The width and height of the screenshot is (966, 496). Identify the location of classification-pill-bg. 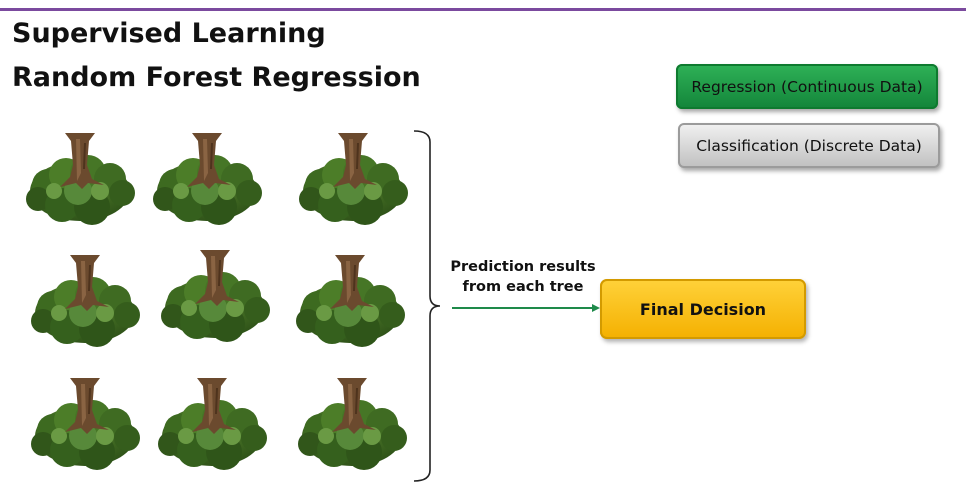
(809, 145).